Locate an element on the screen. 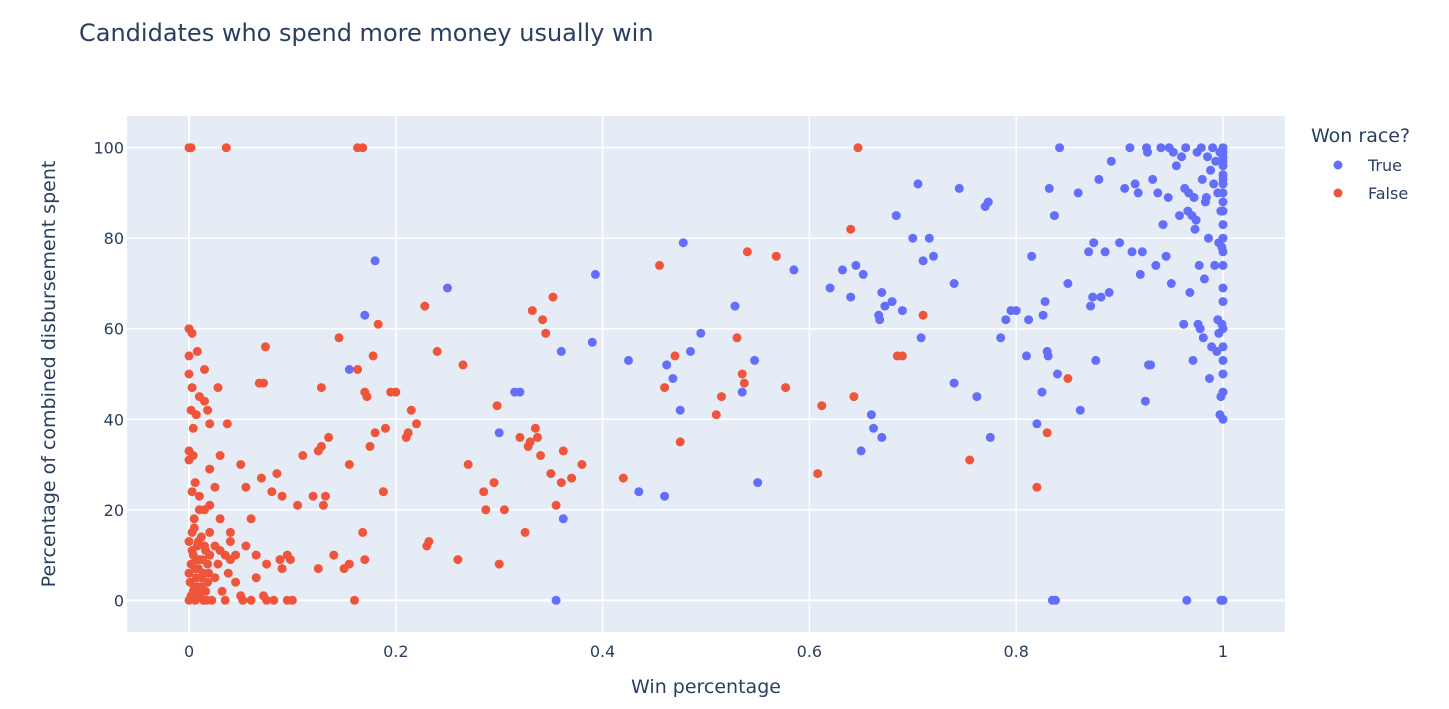  legend-marker-true is located at coordinates (1338, 165).